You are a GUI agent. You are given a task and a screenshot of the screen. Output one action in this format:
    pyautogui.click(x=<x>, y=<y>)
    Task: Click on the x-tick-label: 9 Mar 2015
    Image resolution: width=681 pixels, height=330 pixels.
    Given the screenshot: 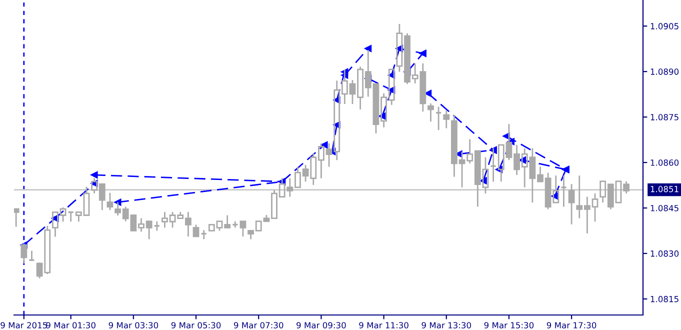 What is the action you would take?
    pyautogui.click(x=23, y=325)
    